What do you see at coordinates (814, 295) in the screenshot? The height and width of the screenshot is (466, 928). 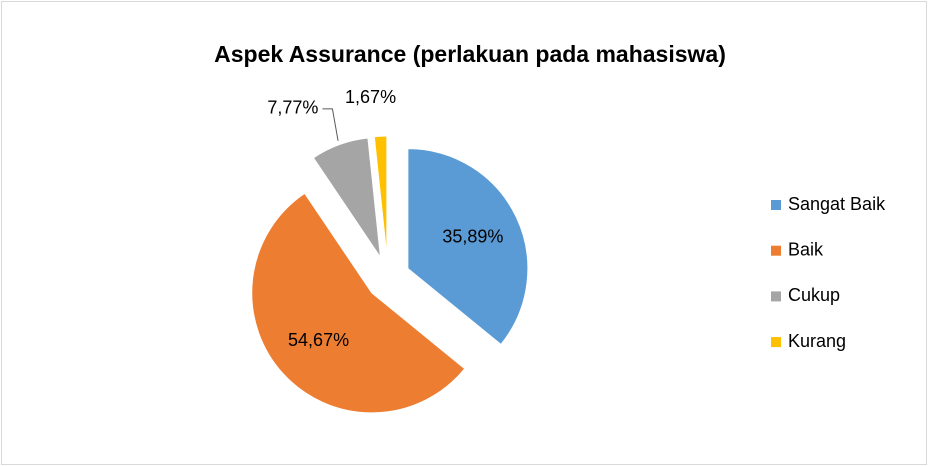 I see `legend-label: Cukup` at bounding box center [814, 295].